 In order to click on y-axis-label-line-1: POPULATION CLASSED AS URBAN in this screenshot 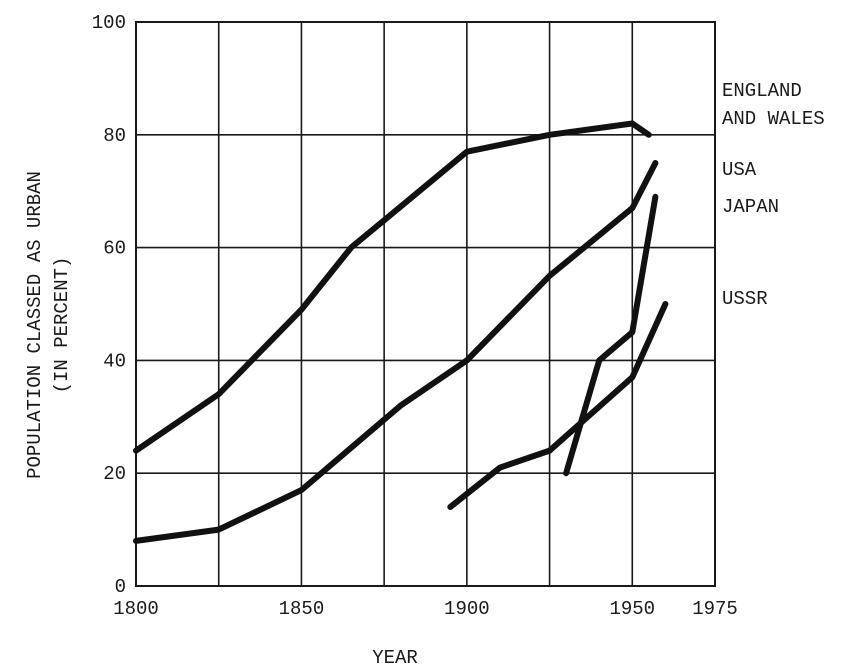, I will do `click(35, 325)`.